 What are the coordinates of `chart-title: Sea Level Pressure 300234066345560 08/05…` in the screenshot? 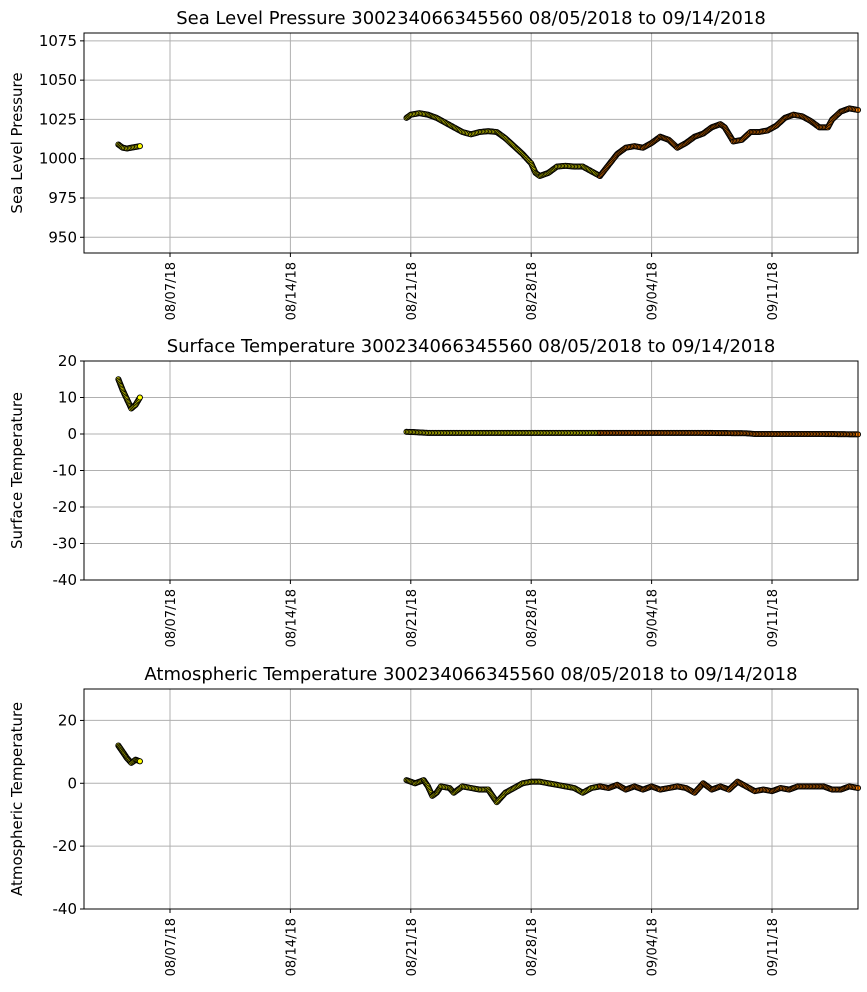 It's located at (471, 18).